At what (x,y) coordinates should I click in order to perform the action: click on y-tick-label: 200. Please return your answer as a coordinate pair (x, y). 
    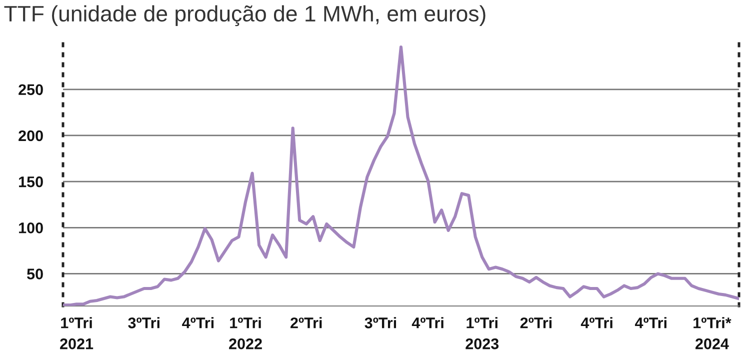
    Looking at the image, I should click on (30, 136).